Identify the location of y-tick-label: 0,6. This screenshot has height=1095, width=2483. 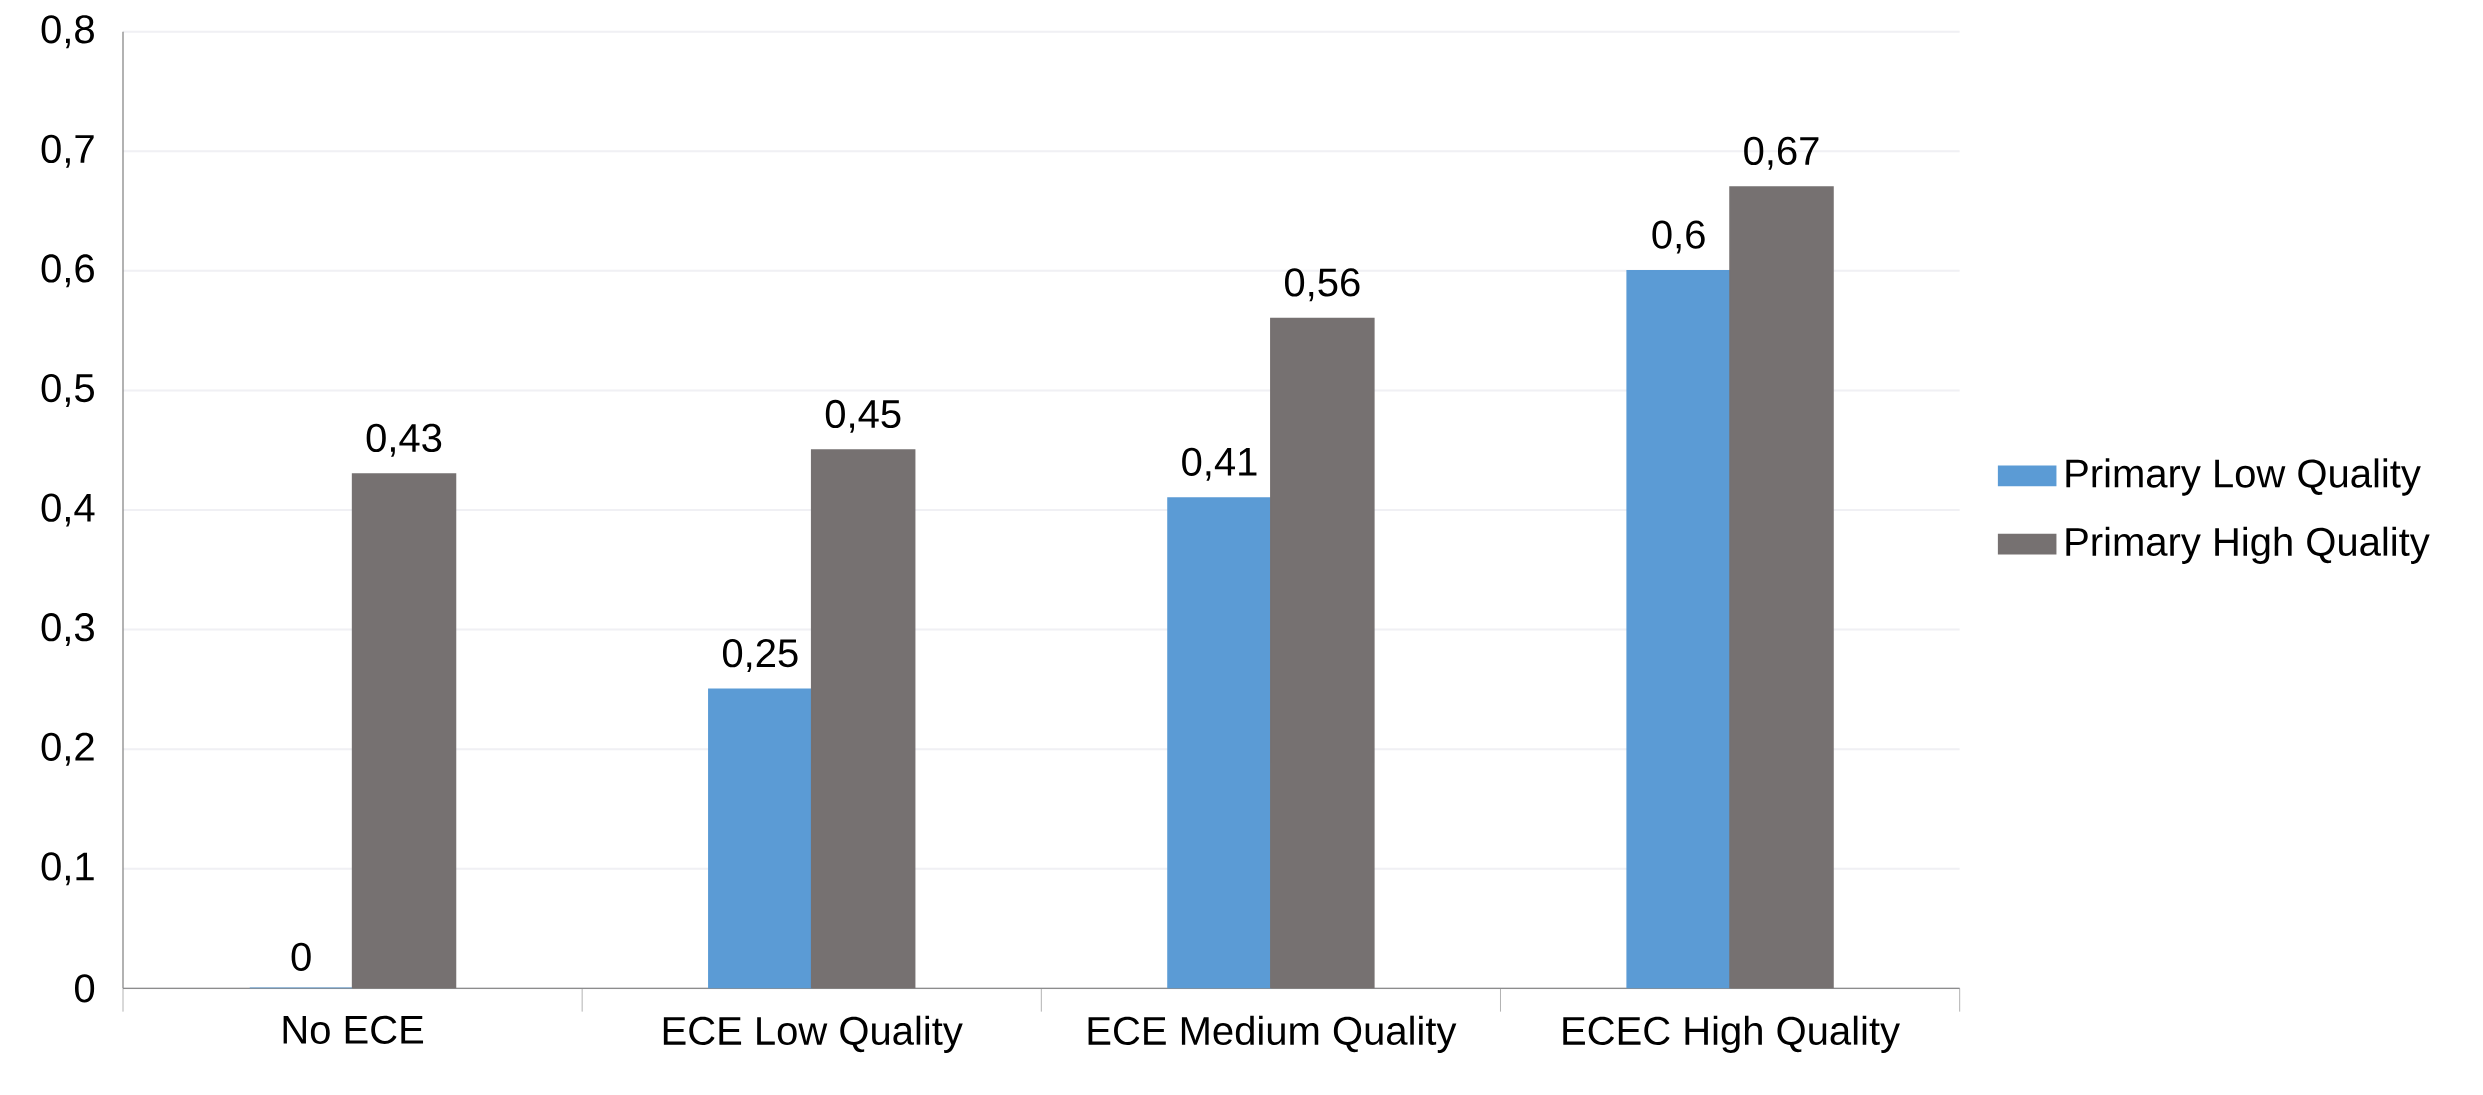
(67, 271).